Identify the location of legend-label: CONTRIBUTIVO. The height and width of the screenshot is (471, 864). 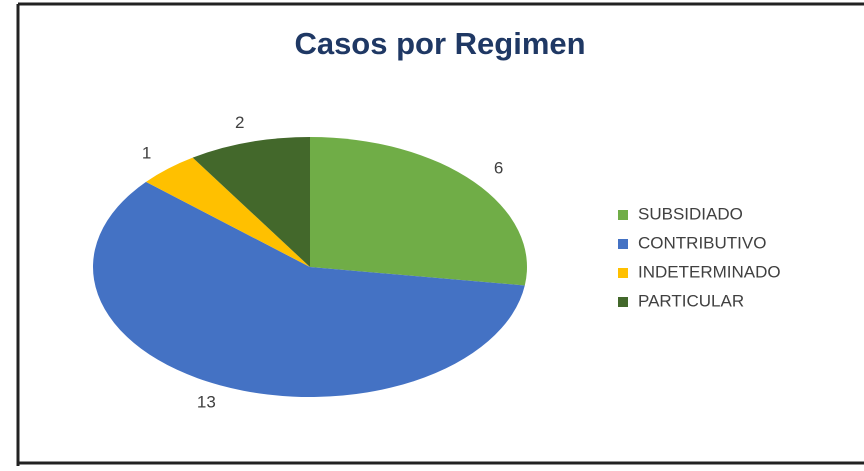
(702, 242).